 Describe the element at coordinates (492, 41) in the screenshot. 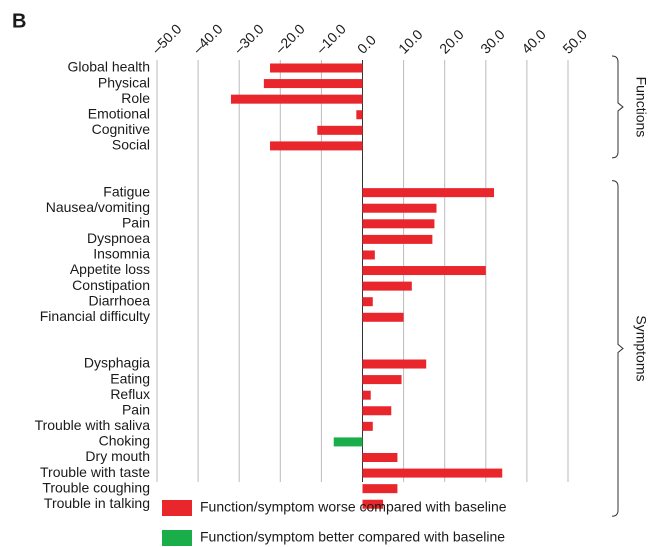

I see `x-tick-label: 30.0` at that location.